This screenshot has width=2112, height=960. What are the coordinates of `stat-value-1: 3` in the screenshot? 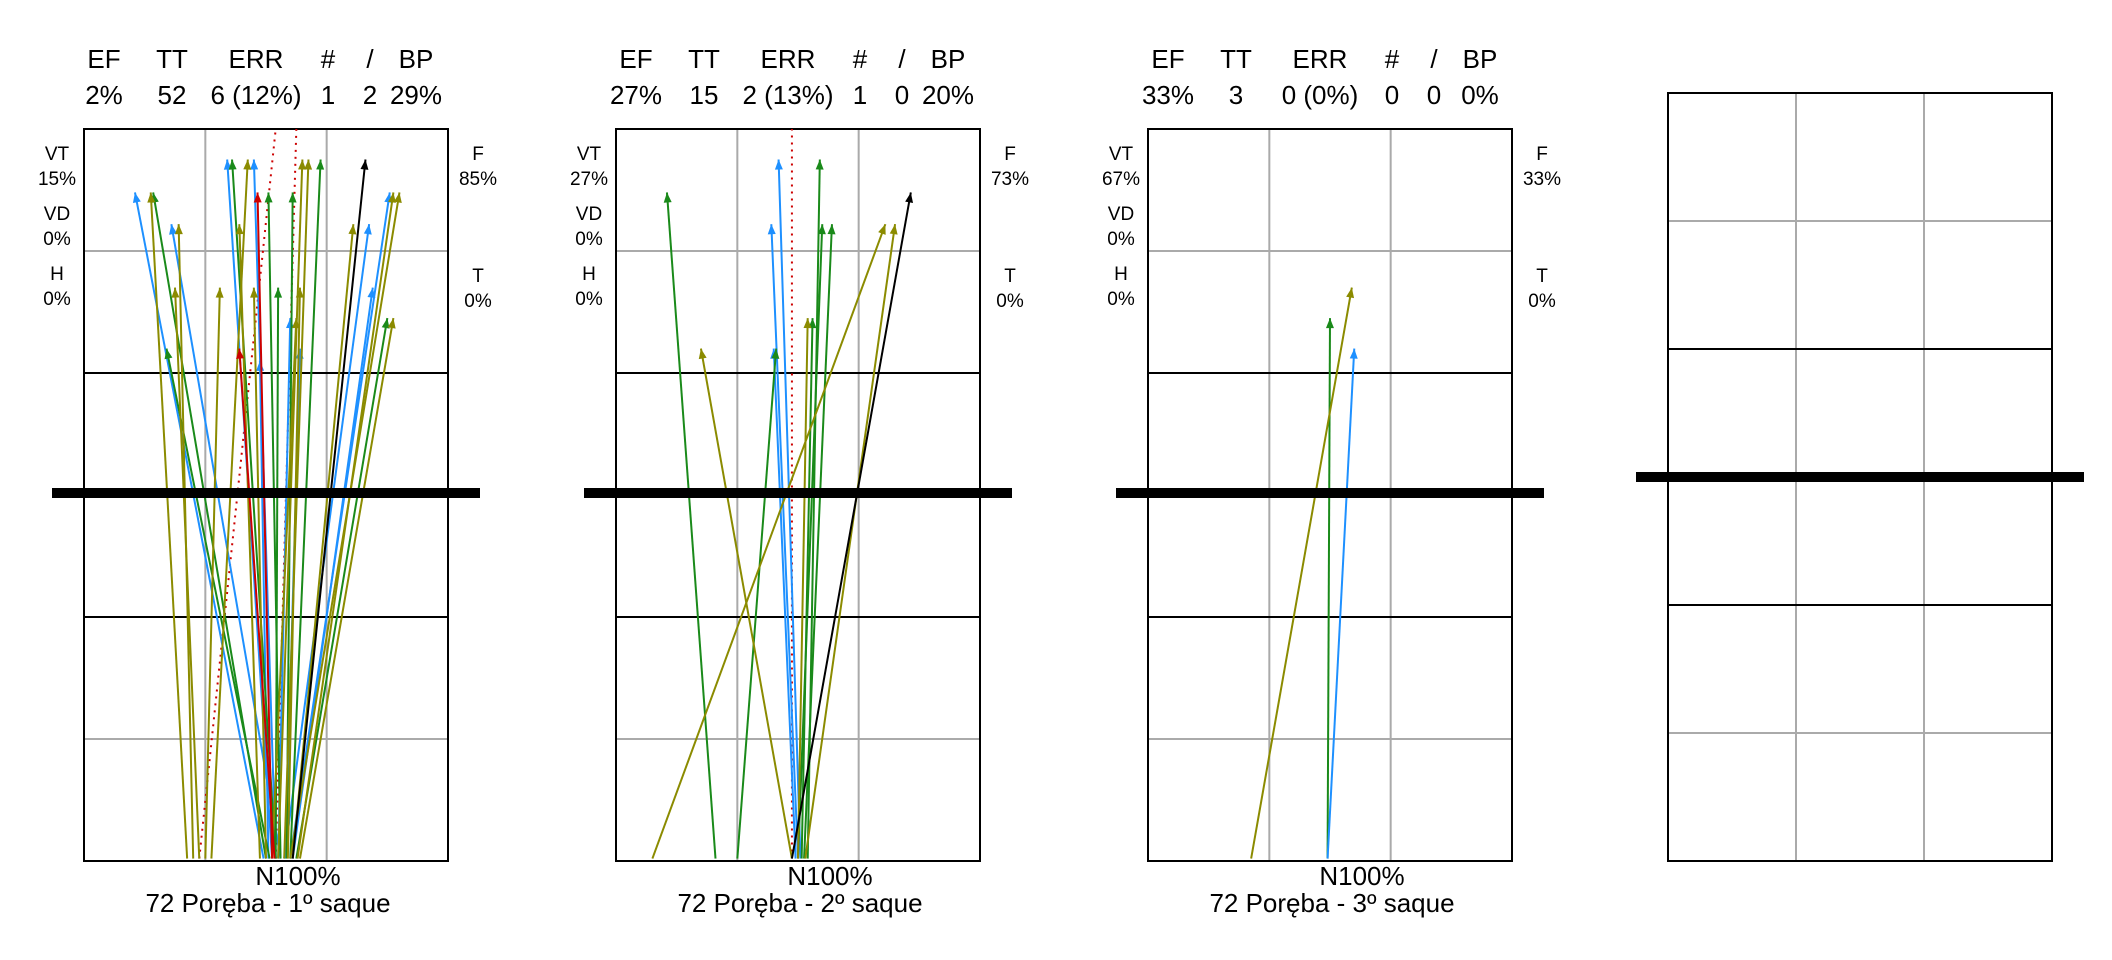 It's located at (1236, 95).